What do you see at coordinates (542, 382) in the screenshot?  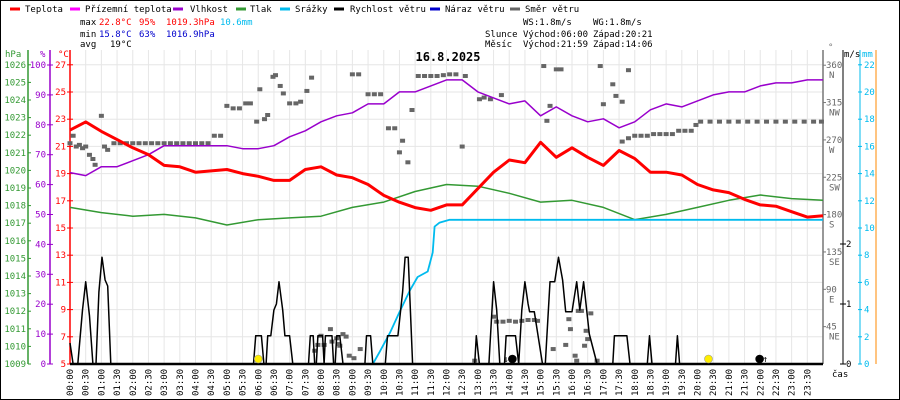 I see `time-tick-label: 15:00` at bounding box center [542, 382].